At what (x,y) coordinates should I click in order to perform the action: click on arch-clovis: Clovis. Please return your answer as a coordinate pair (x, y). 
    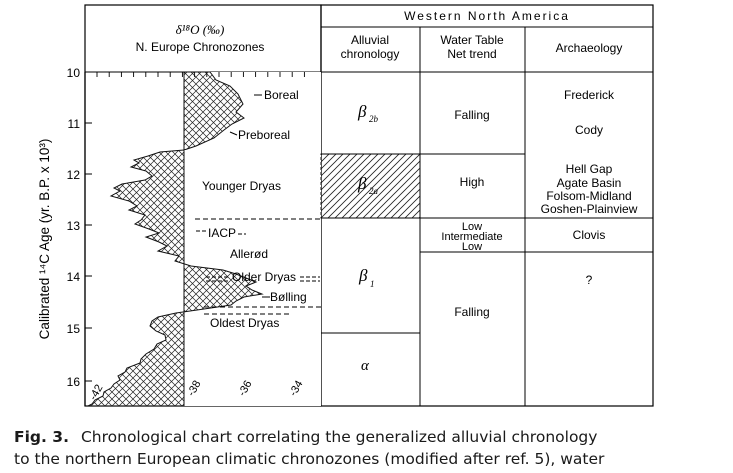
    Looking at the image, I should click on (589, 235).